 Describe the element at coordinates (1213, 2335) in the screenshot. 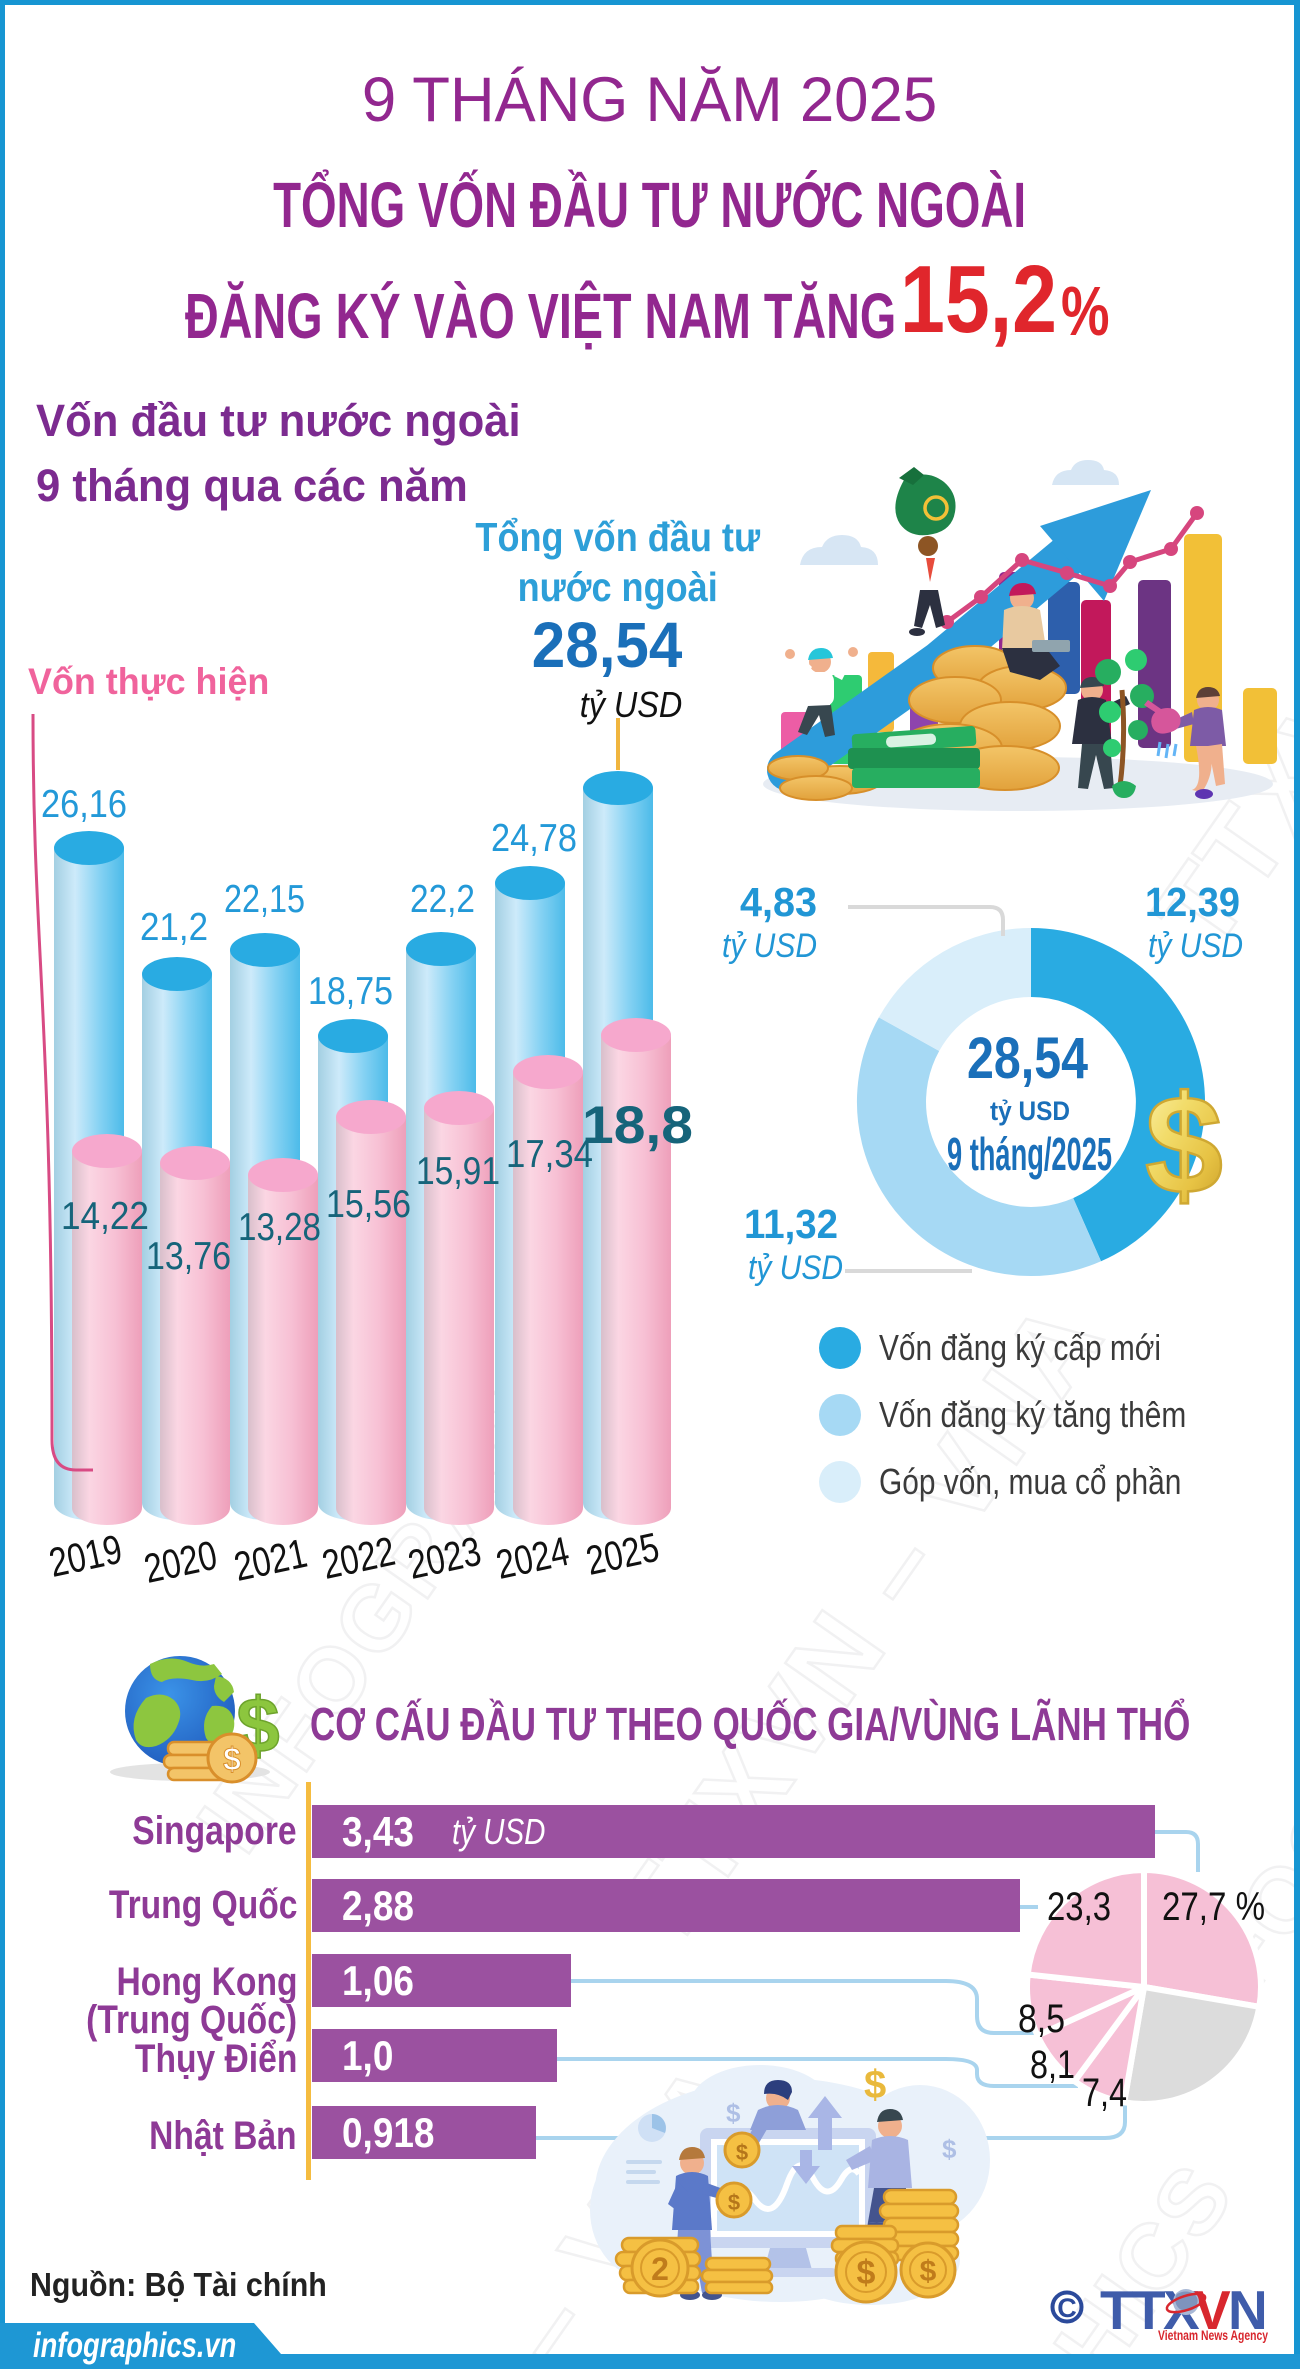

I see `svg-text: Vietnam News Agency` at that location.